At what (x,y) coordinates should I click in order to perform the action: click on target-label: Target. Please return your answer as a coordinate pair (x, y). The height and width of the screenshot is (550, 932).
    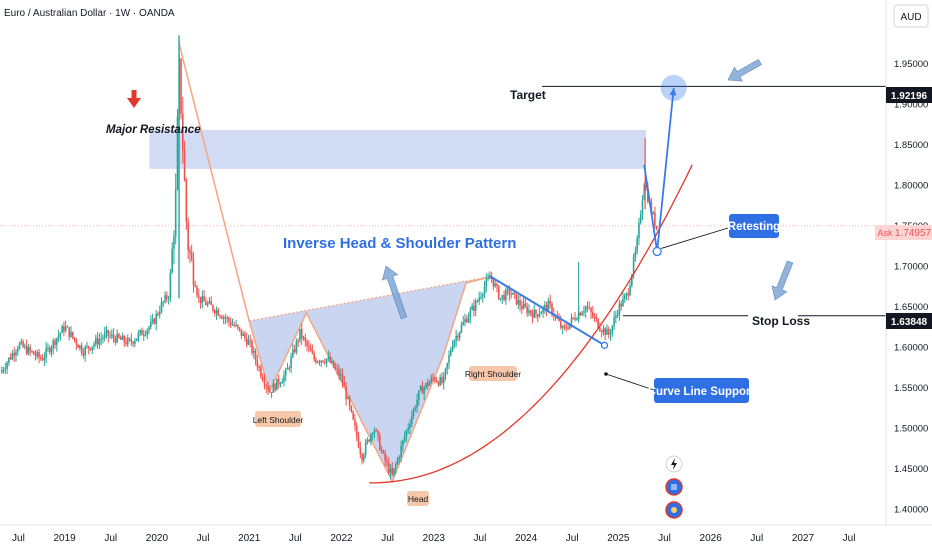
    Looking at the image, I should click on (528, 95).